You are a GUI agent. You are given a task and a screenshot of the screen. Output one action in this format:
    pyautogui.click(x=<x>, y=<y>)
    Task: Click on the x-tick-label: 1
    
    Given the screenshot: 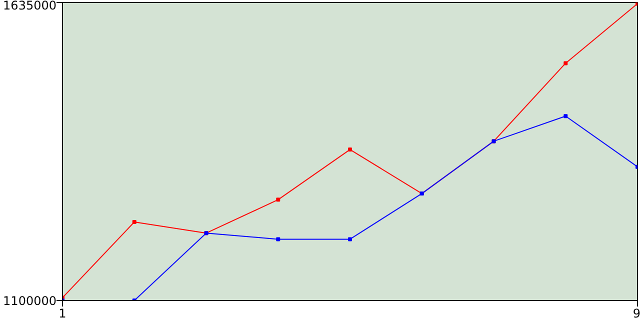 What is the action you would take?
    pyautogui.click(x=62, y=313)
    